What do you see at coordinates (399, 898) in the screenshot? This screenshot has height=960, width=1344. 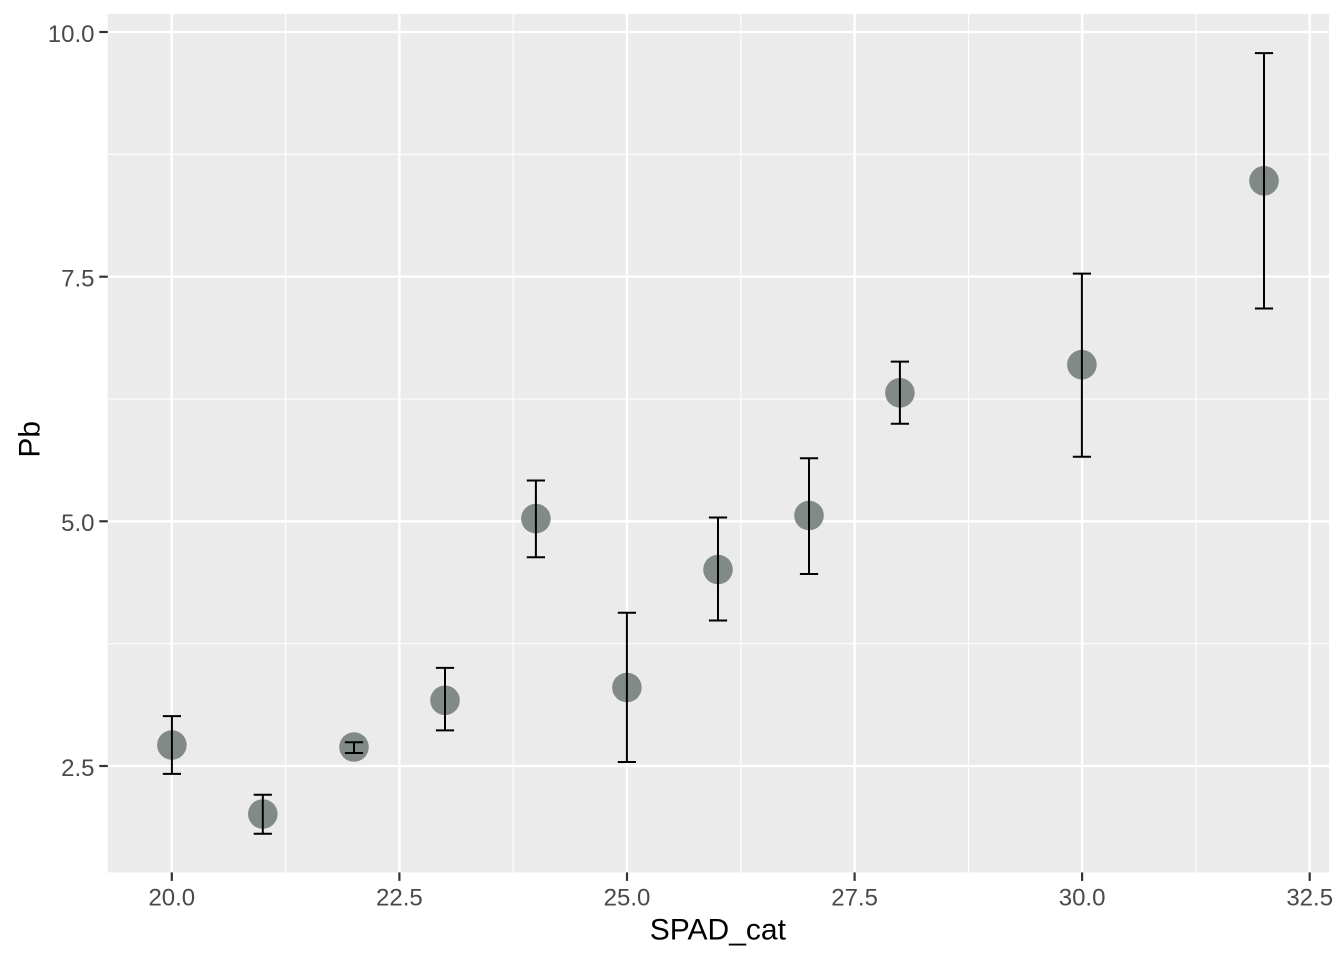 I see `svg-text: 22.5` at bounding box center [399, 898].